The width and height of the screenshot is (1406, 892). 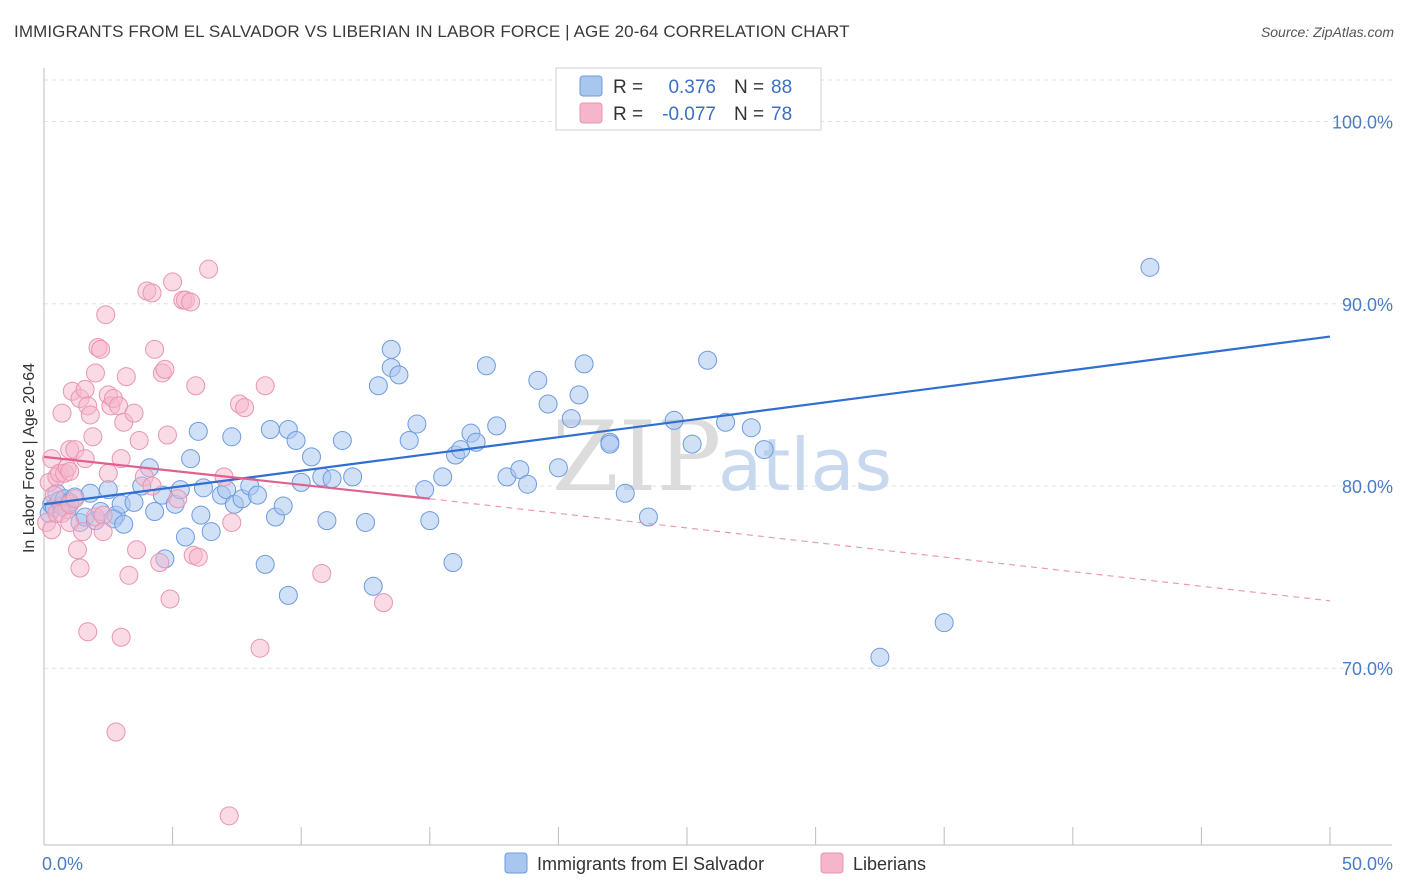 I want to click on legend-r-label-2: R =, so click(x=628, y=114).